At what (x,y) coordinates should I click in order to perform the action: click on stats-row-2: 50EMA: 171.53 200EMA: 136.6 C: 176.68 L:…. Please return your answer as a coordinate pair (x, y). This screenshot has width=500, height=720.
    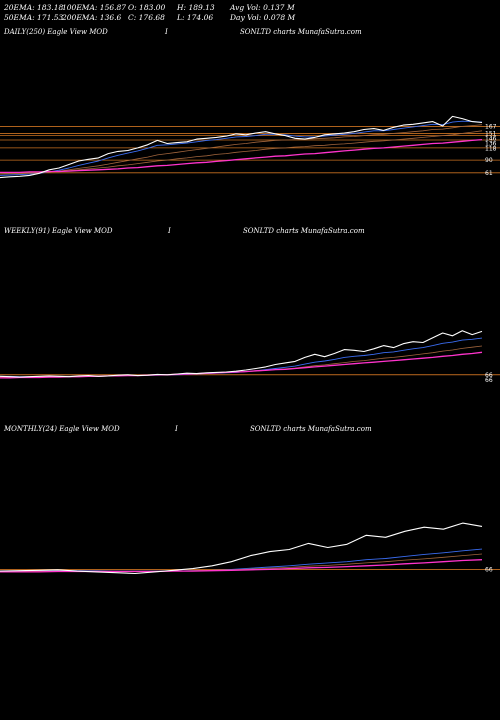
    Looking at the image, I should click on (214, 18).